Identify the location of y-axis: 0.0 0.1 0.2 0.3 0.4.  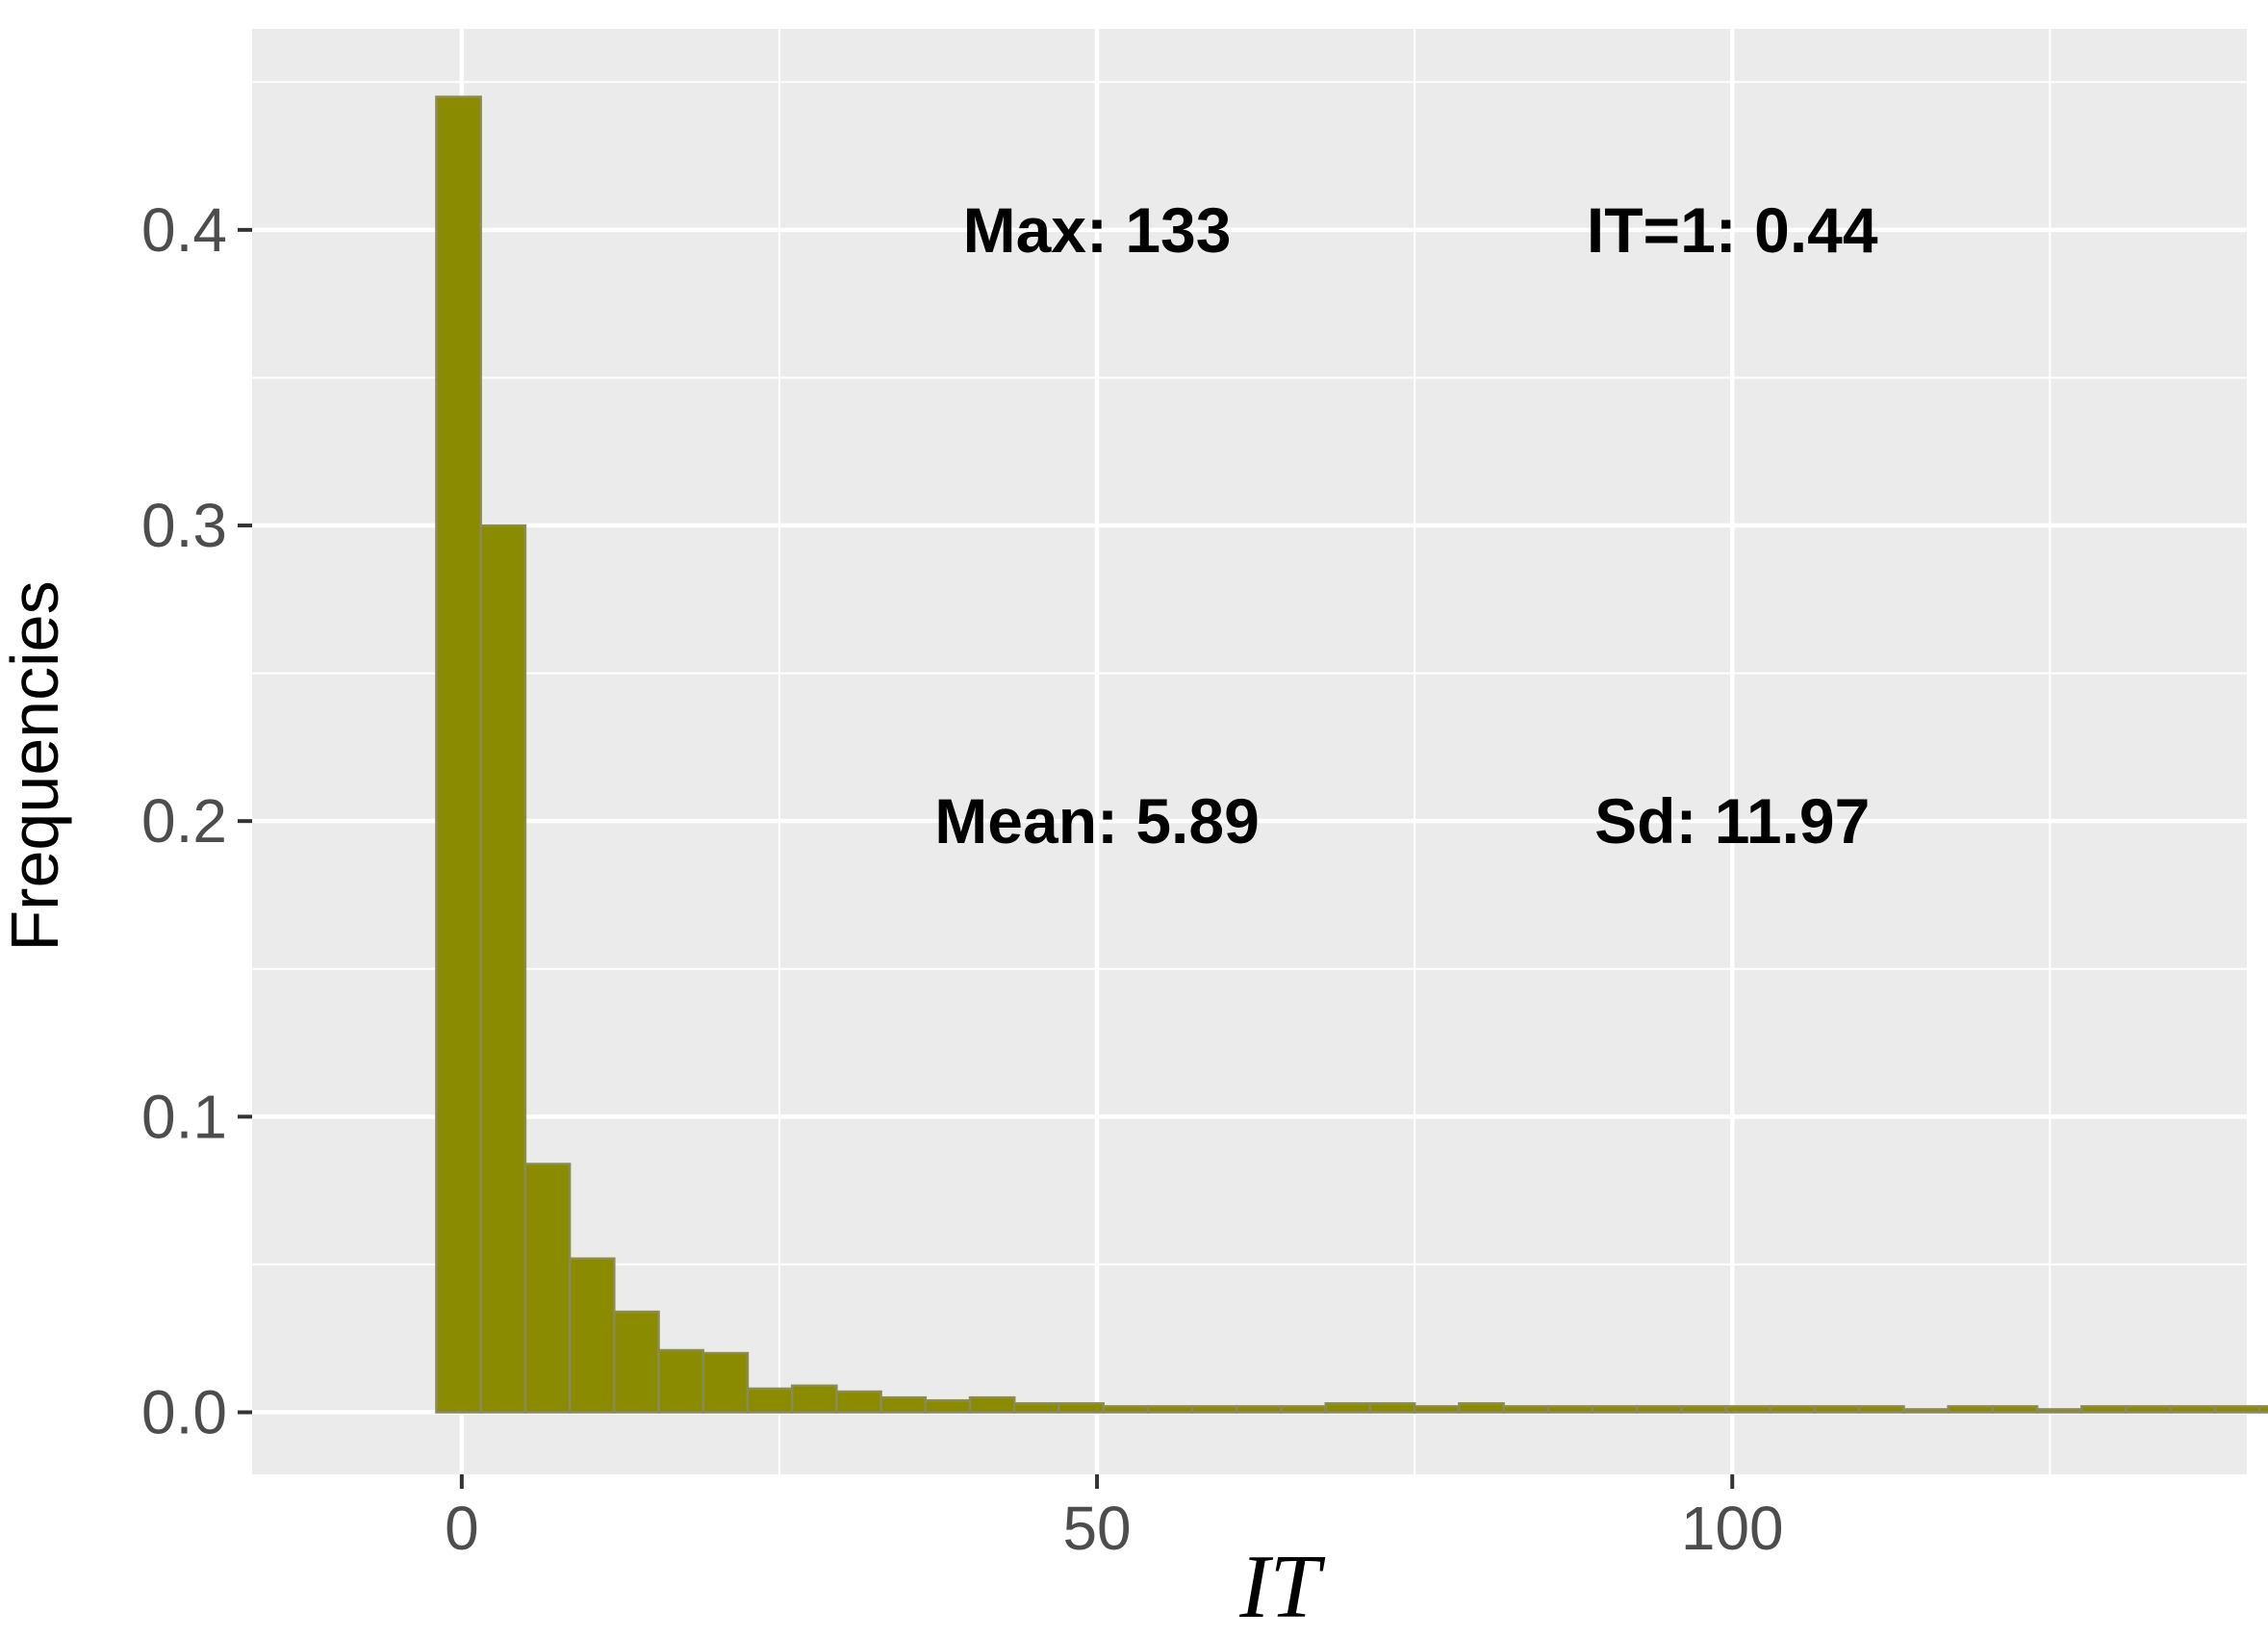
(196, 820).